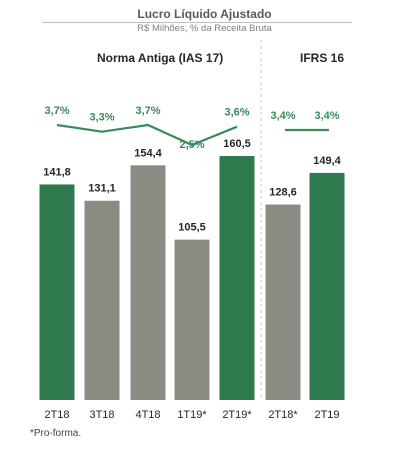 The height and width of the screenshot is (449, 409). What do you see at coordinates (236, 113) in the screenshot?
I see `margin-label: 3,6%` at bounding box center [236, 113].